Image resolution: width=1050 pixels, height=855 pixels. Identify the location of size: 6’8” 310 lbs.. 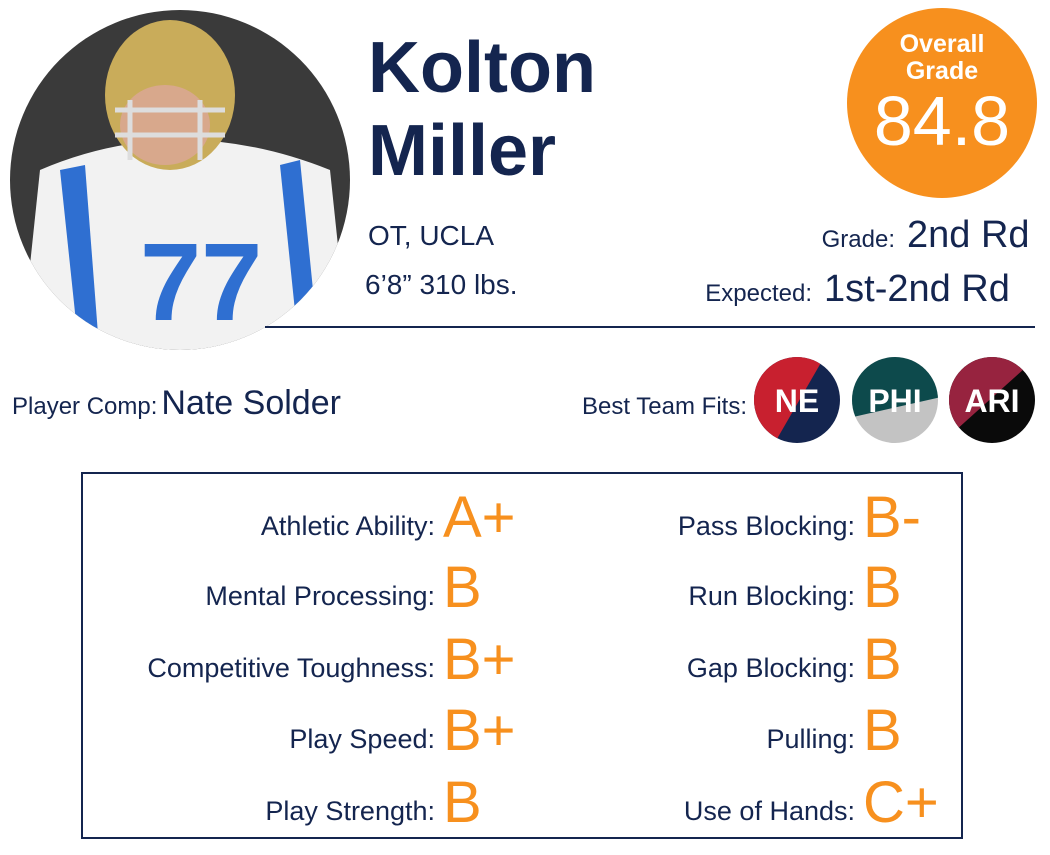
(441, 284).